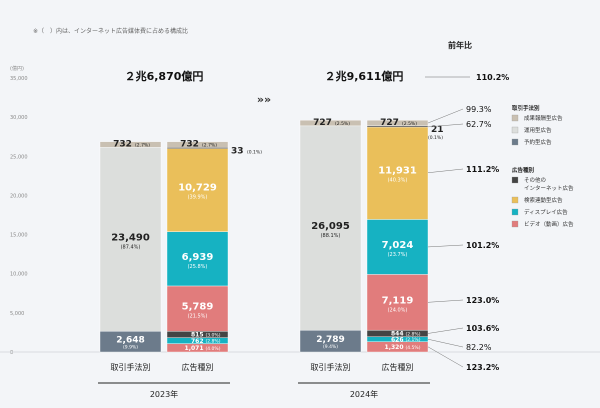 Image resolution: width=600 pixels, height=408 pixels. What do you see at coordinates (482, 367) in the screenshot?
I see `yoy-label: 123.2%` at bounding box center [482, 367].